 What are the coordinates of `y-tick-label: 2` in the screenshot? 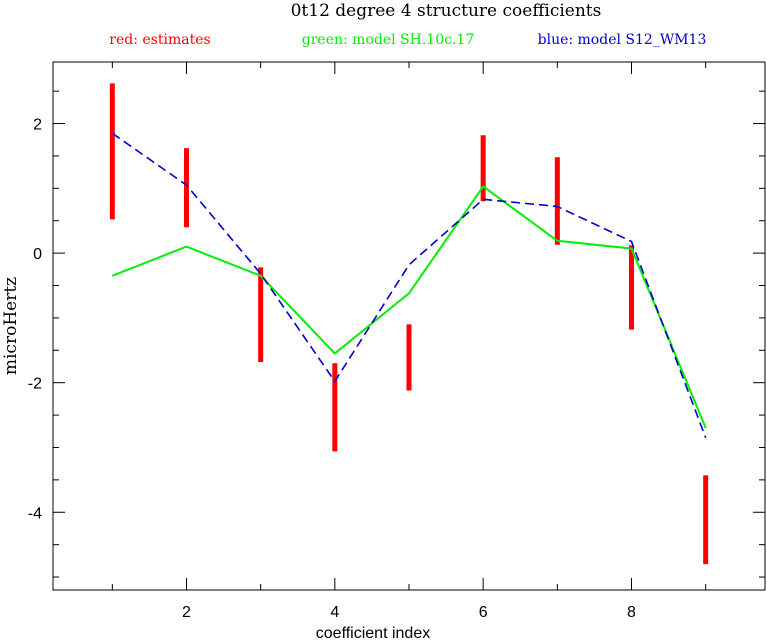 It's located at (37, 125).